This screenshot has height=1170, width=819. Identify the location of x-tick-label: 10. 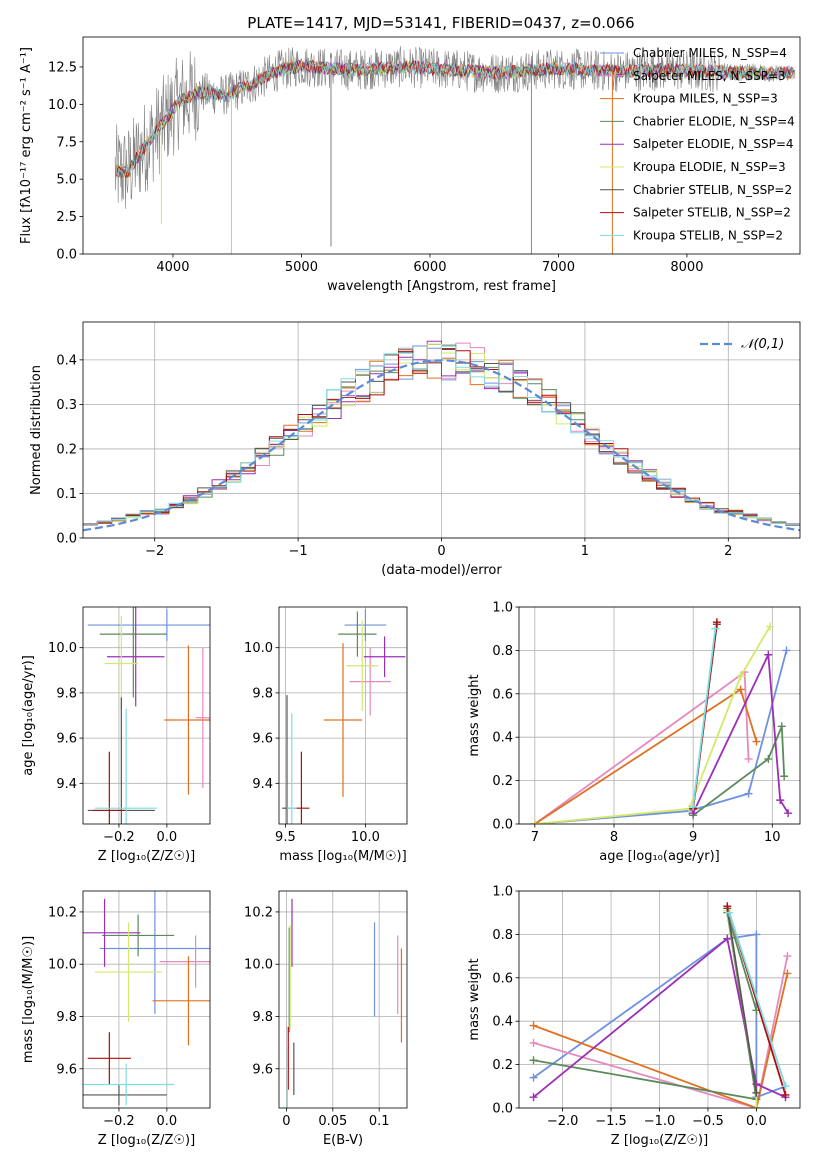
(772, 837).